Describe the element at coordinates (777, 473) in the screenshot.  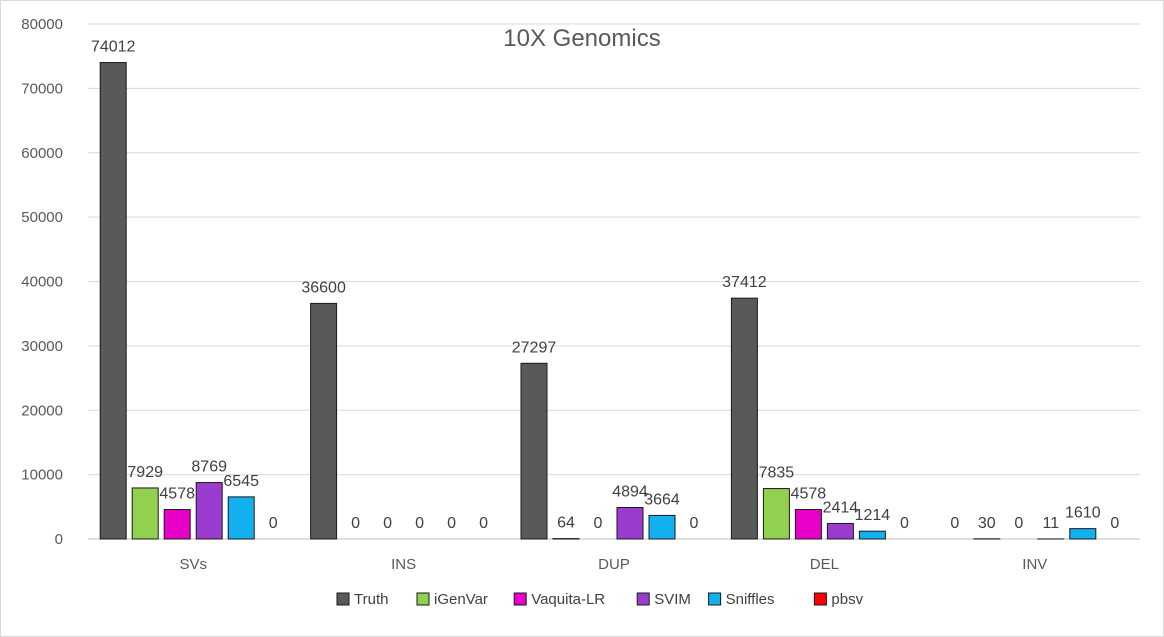
I see `data-label: 7835` at that location.